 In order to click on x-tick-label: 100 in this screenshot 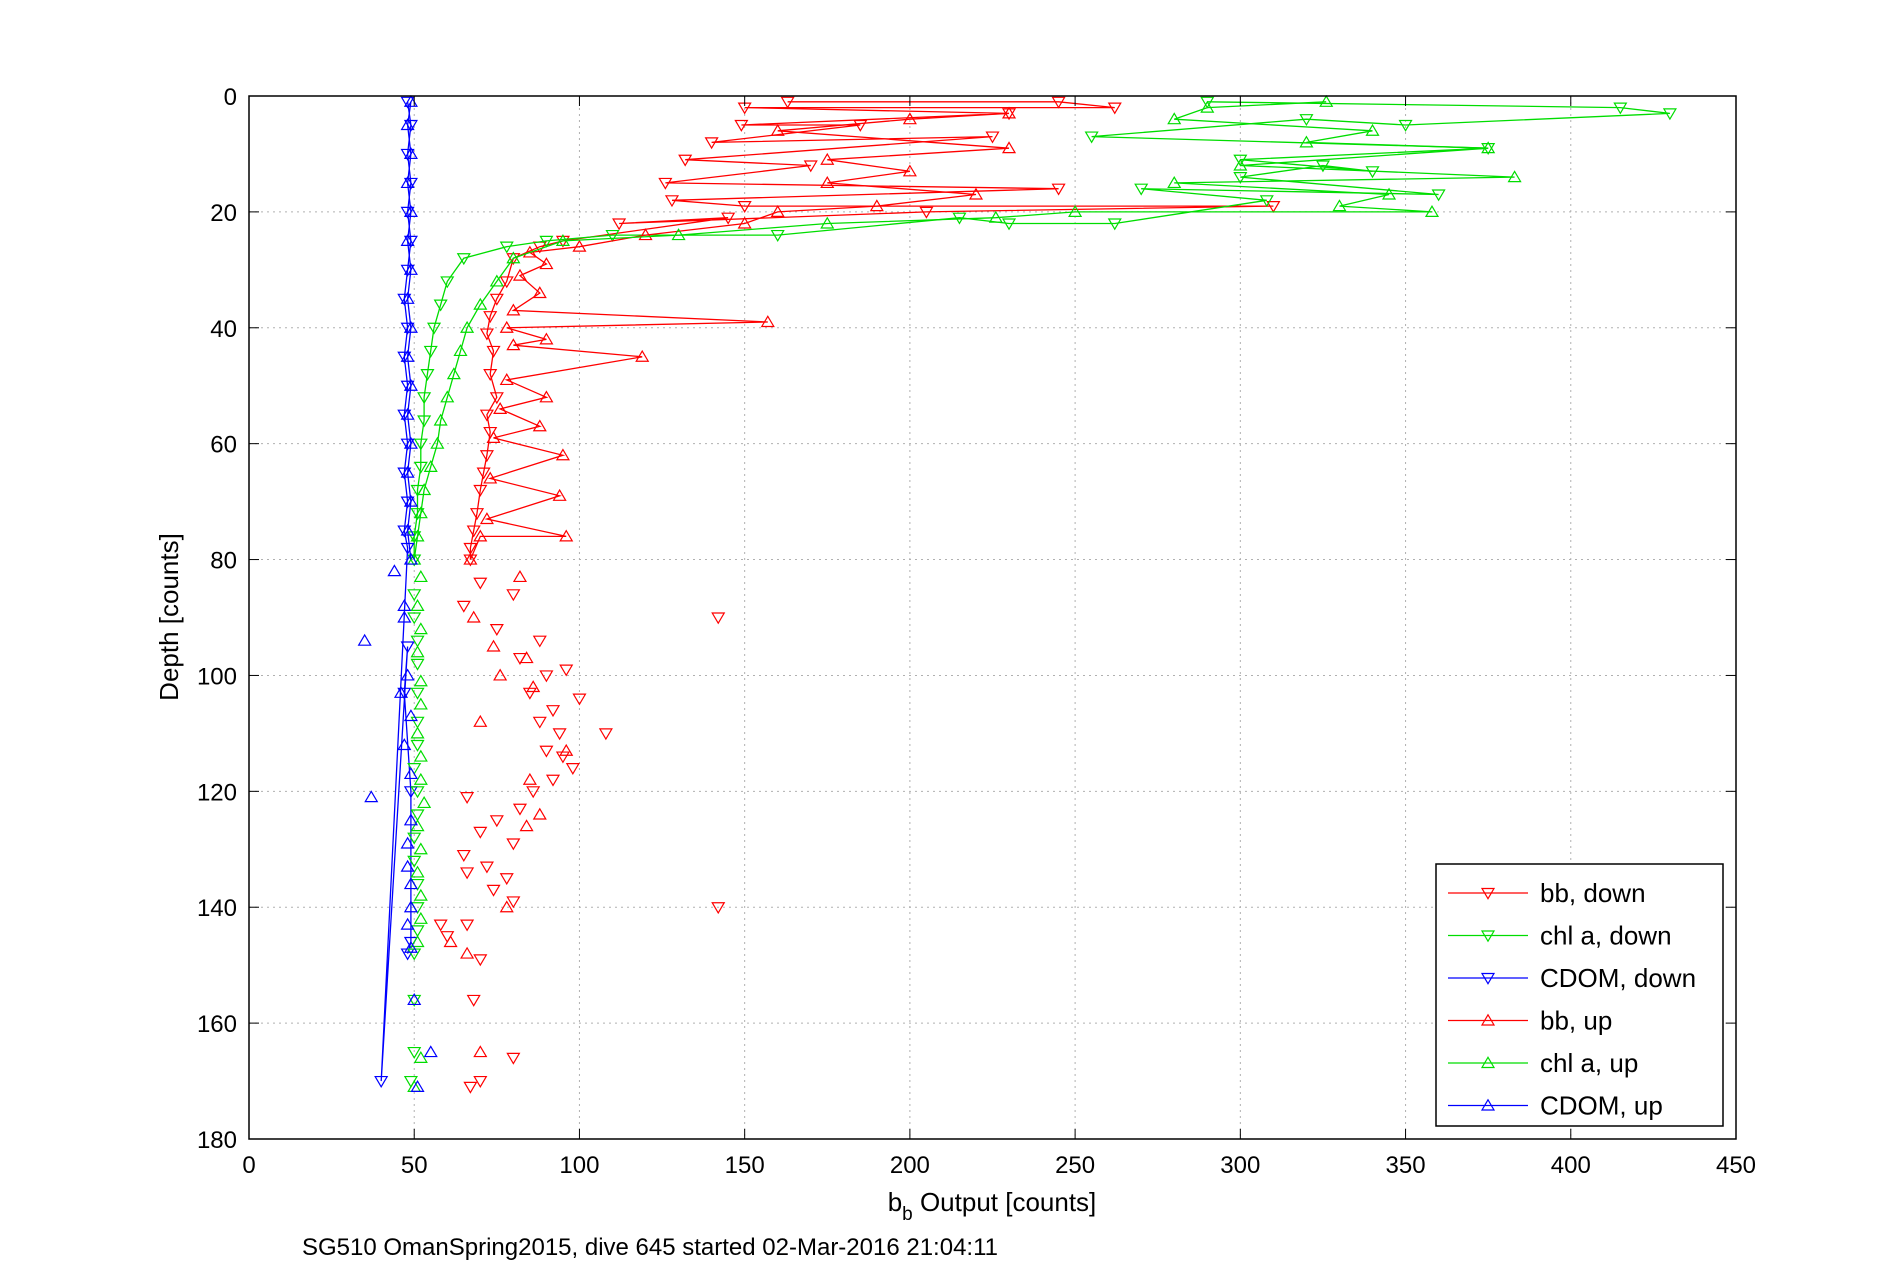, I will do `click(579, 1165)`.